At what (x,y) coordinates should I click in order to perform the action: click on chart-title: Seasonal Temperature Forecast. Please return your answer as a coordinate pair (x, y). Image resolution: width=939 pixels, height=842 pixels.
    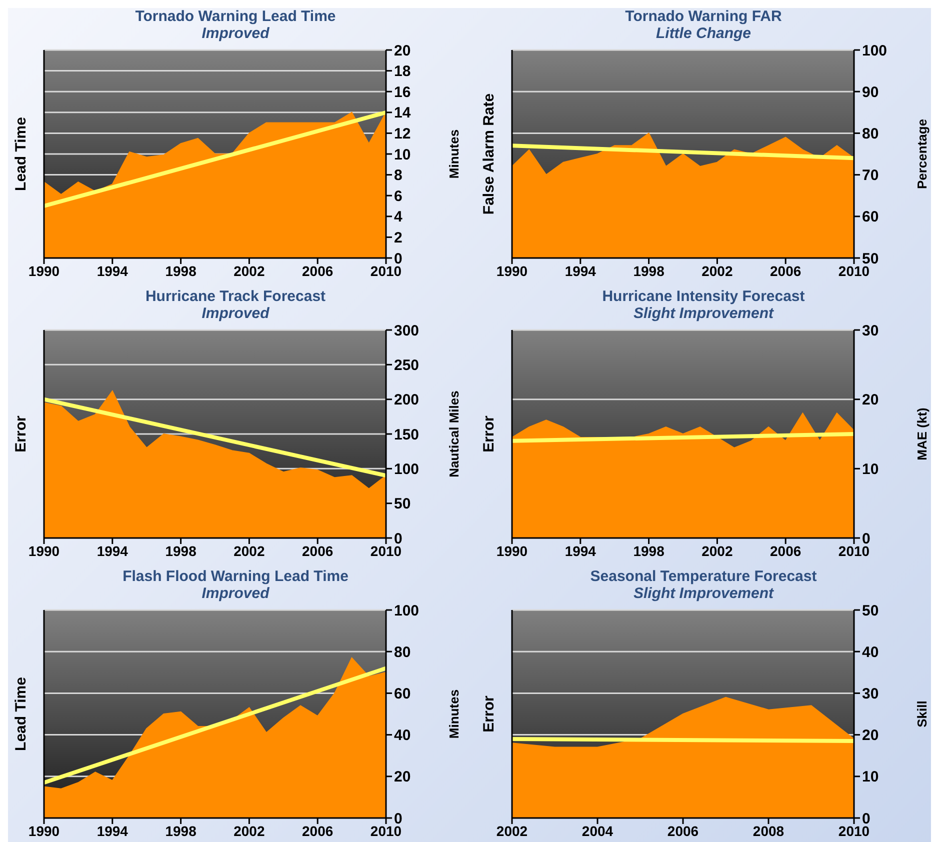
    Looking at the image, I should click on (703, 576).